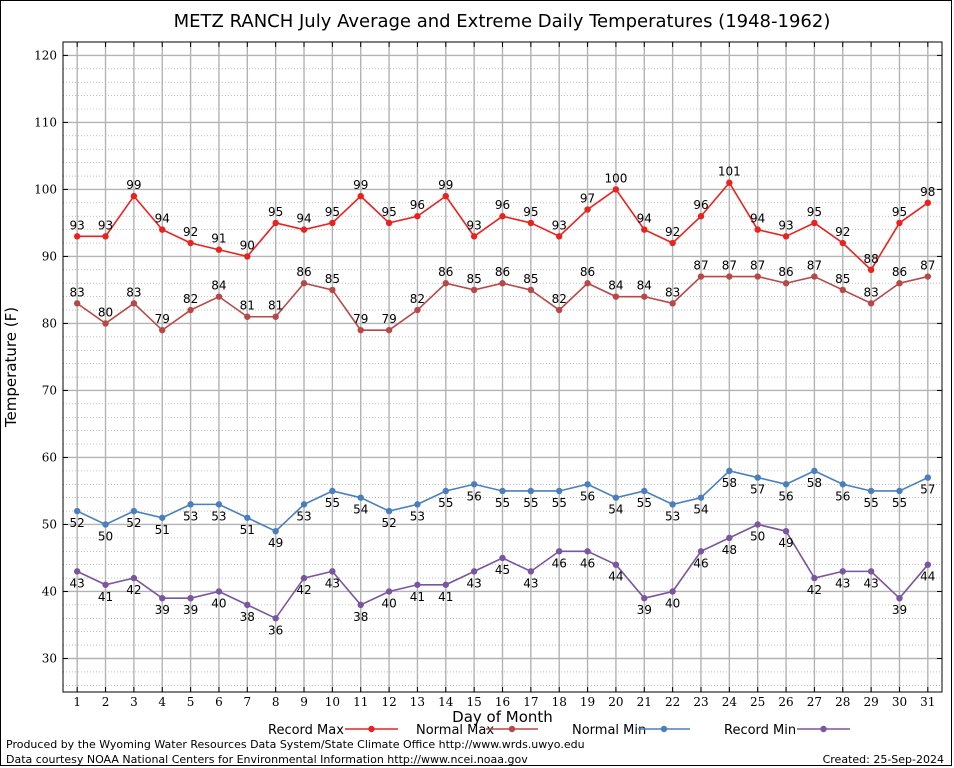 The width and height of the screenshot is (954, 768). I want to click on x-tick-label: 9, so click(304, 702).